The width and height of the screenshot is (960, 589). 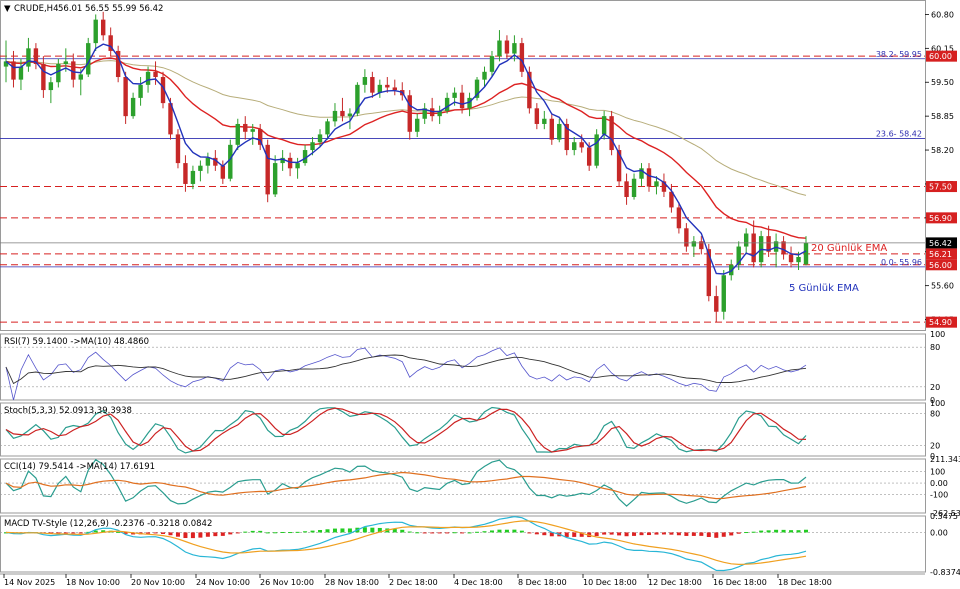 I want to click on time-tick-label: 20 Nov 10:00, so click(x=158, y=582).